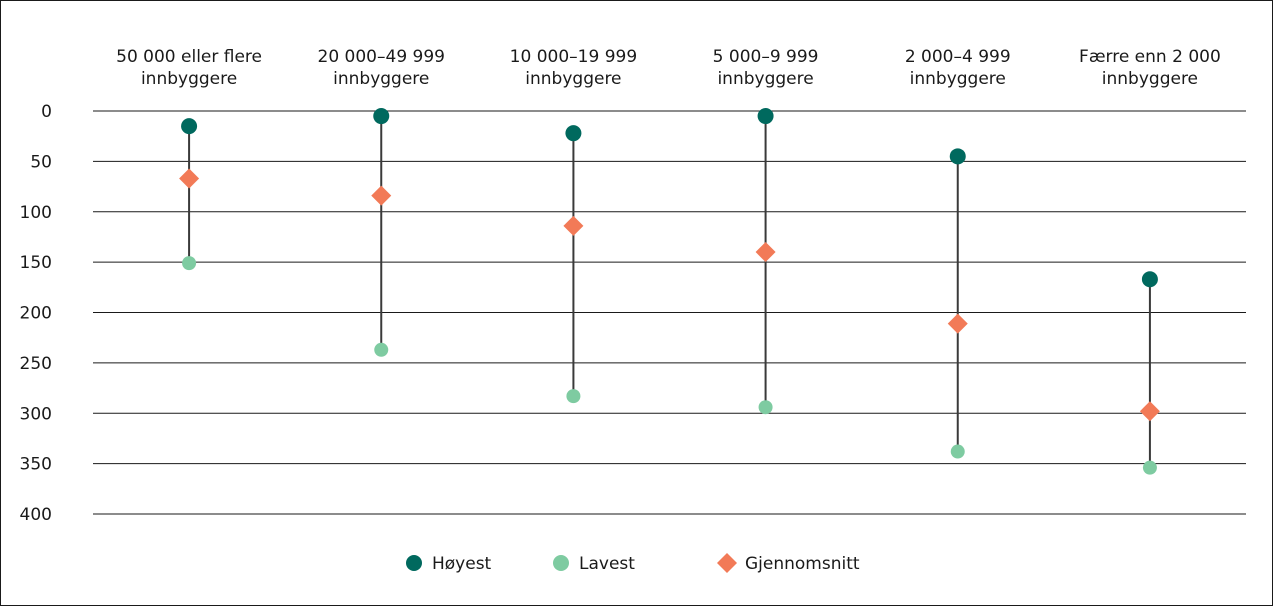 This screenshot has height=606, width=1273. I want to click on y-tick-label: 100, so click(36, 213).